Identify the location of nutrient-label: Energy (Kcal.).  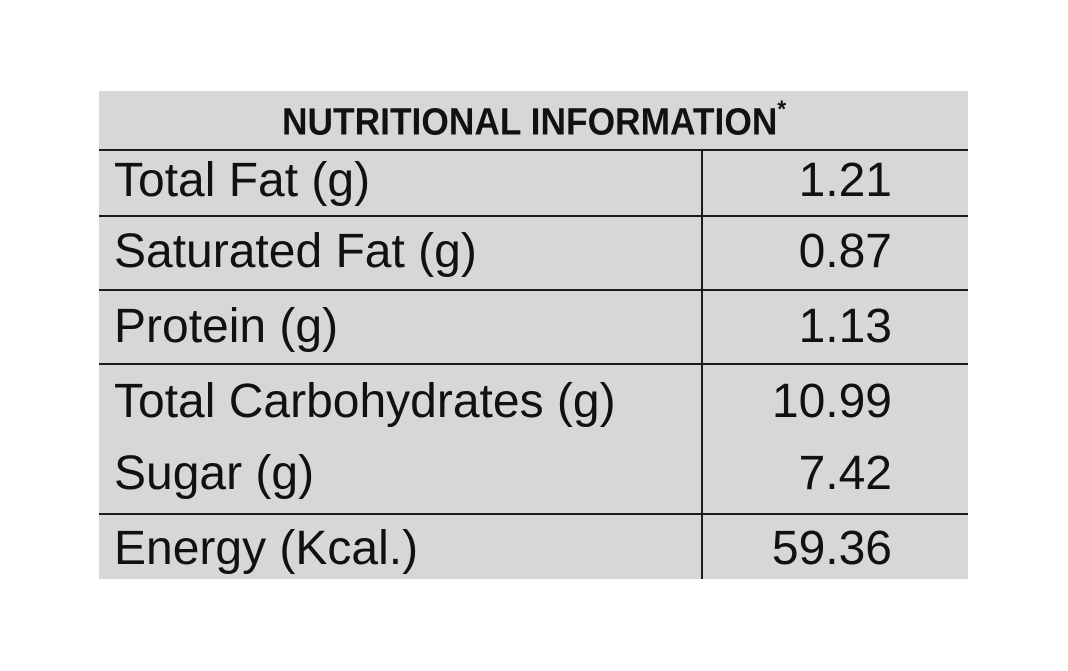
(266, 548).